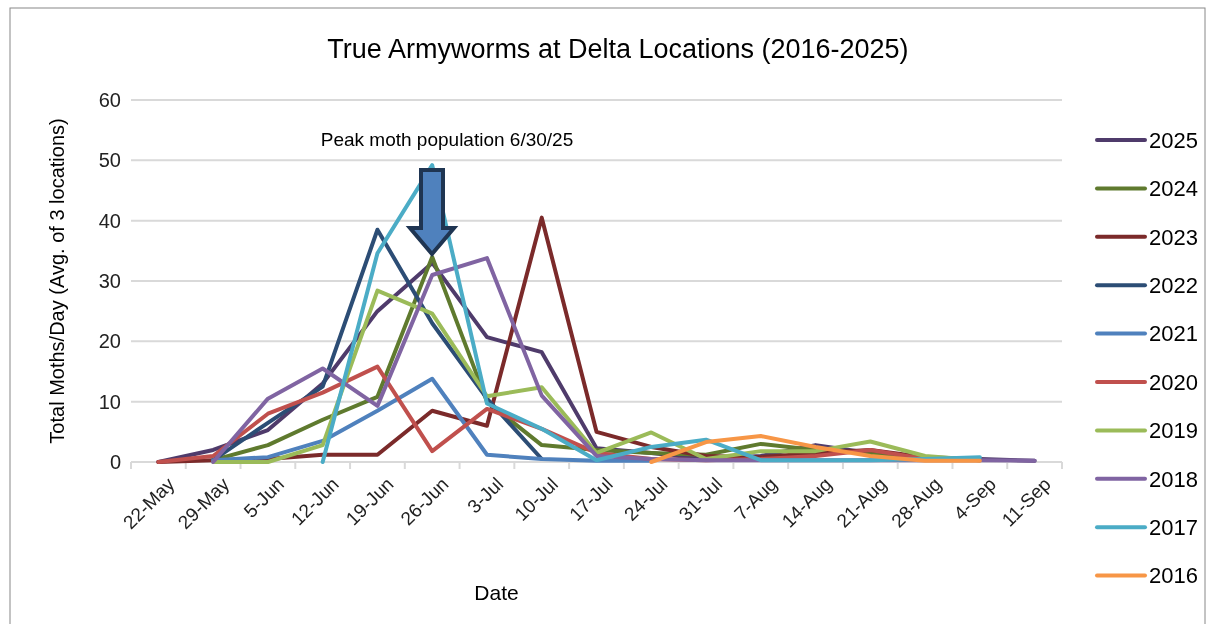  I want to click on y-tick-label: 20, so click(109, 341).